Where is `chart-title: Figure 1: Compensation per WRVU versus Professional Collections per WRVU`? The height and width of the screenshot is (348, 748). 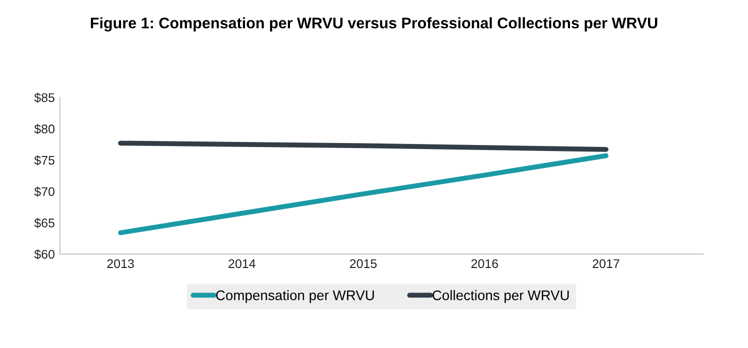 chart-title: Figure 1: Compensation per WRVU versus Professional Collections per WRVU is located at coordinates (374, 24).